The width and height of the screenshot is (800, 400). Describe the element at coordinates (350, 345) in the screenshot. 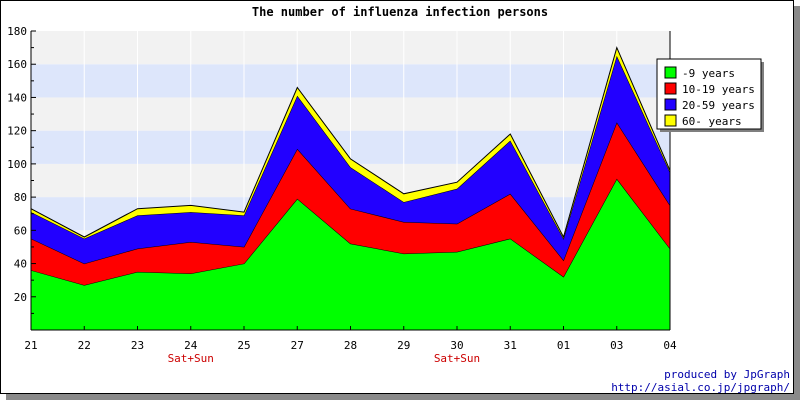

I see `x-tick-label: 28` at that location.